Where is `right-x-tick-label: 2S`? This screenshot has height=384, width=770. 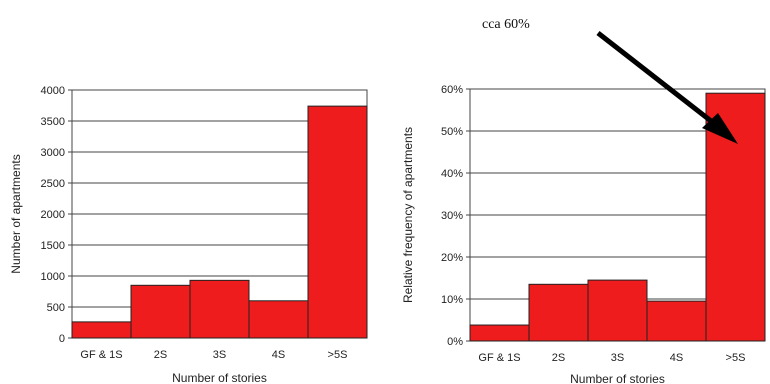 right-x-tick-label: 2S is located at coordinates (558, 358).